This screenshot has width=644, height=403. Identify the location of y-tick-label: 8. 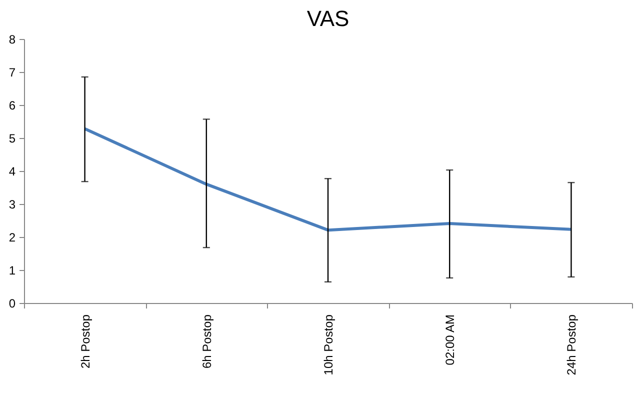
(12, 39).